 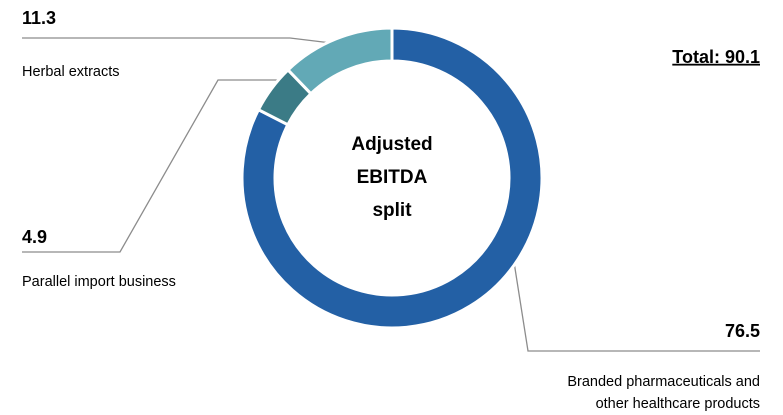 What do you see at coordinates (339, 61) in the screenshot?
I see `donut-slice` at bounding box center [339, 61].